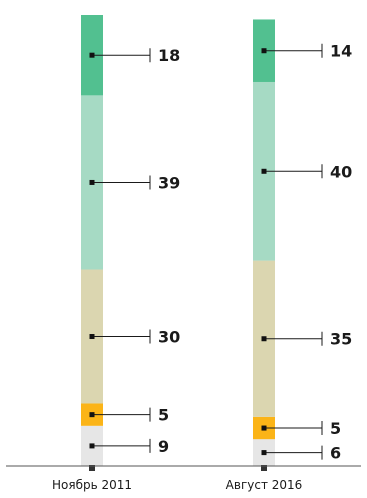 The image size is (367, 498). I want to click on value-label-1-0: 6, so click(335, 453).